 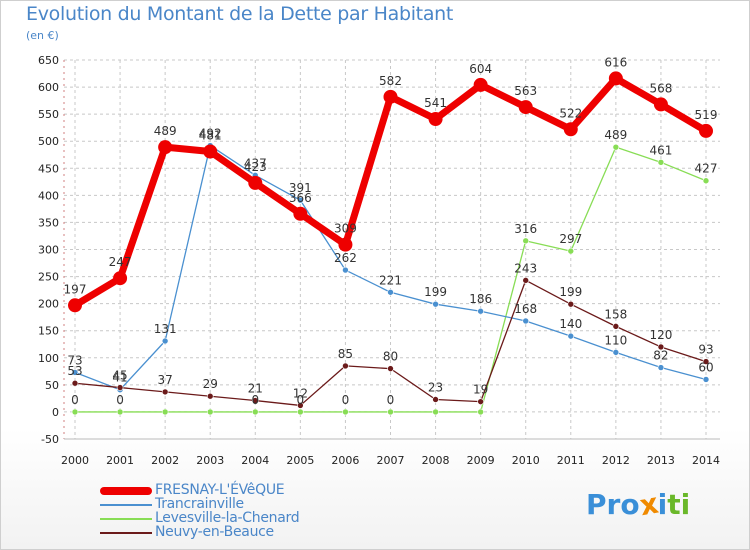 What do you see at coordinates (230, 532) in the screenshot?
I see `legend-item-neuvy: Neuvy-en-Beauce` at bounding box center [230, 532].